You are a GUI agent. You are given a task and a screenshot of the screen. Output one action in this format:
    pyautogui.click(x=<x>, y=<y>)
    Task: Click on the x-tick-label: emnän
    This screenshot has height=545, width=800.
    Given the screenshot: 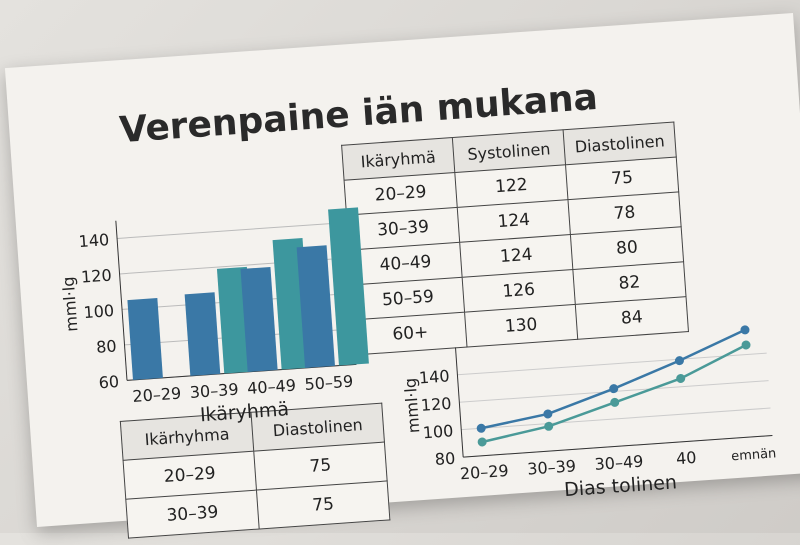 What is the action you would take?
    pyautogui.click(x=754, y=455)
    